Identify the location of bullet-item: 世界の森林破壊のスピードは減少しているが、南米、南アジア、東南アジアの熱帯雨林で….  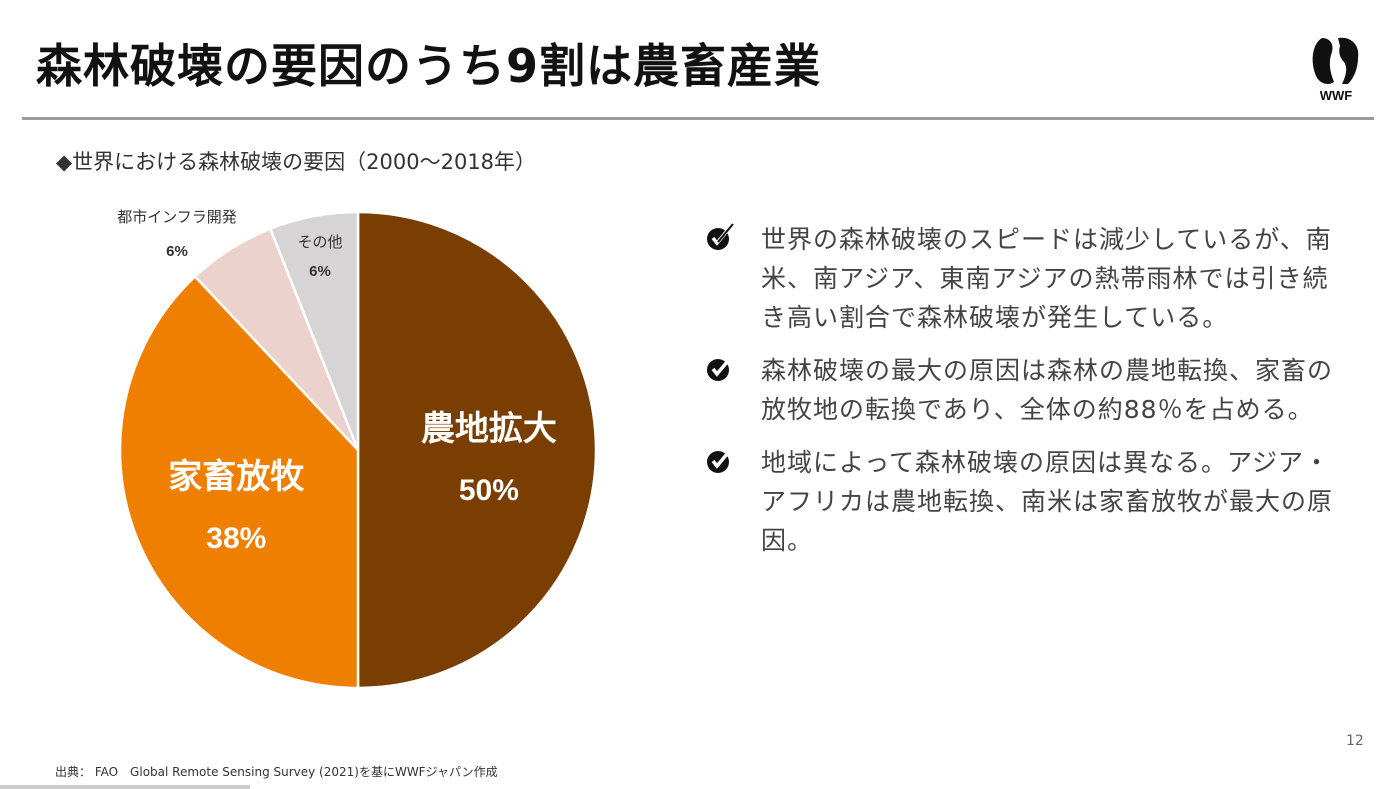
(1025, 278).